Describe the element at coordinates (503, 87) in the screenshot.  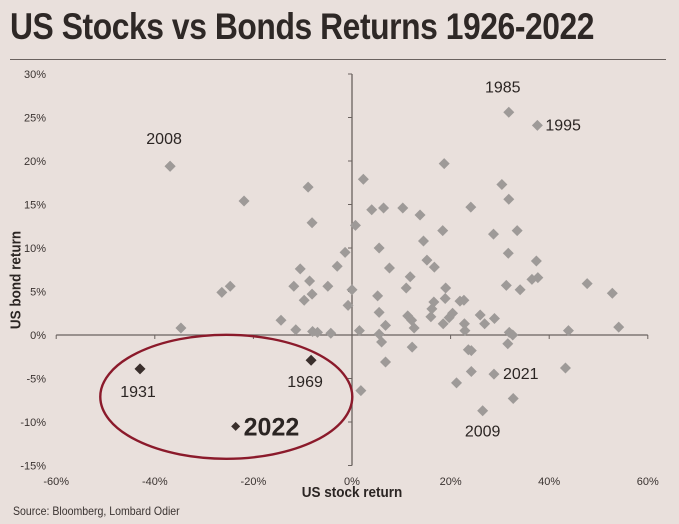
I see `year-annotation-1985: 1985` at that location.